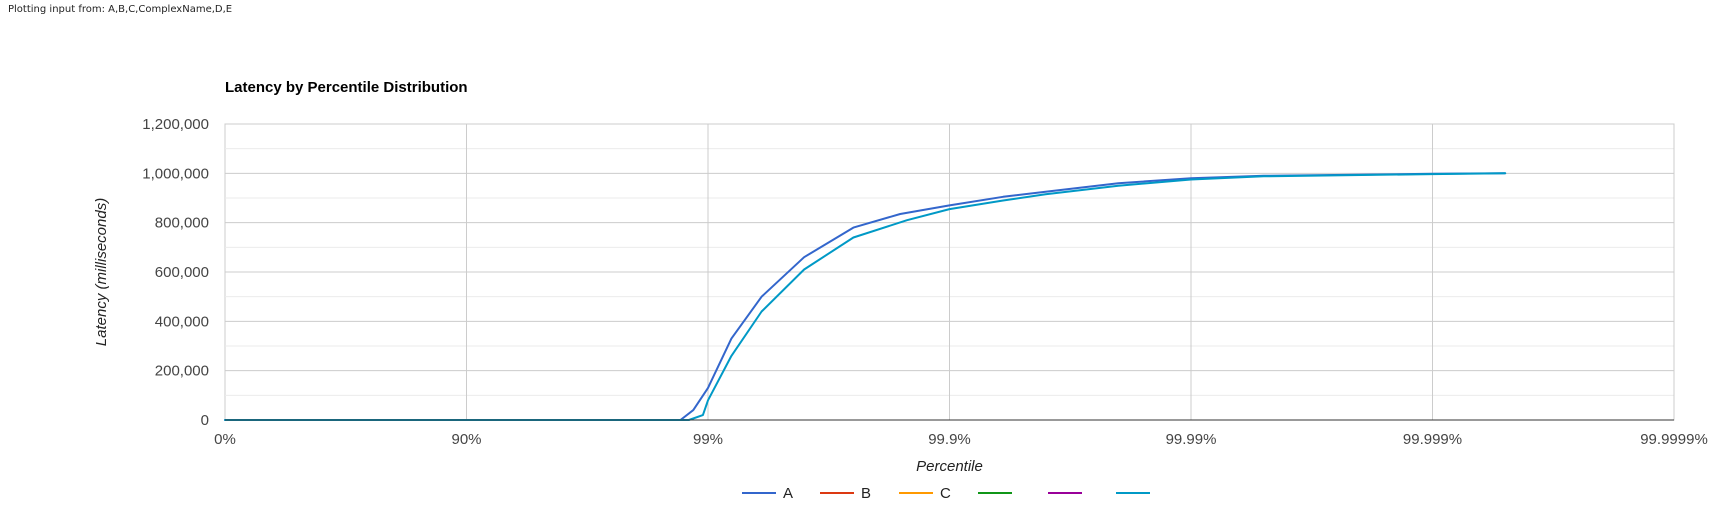  What do you see at coordinates (708, 439) in the screenshot?
I see `x-tick-label: 99%` at bounding box center [708, 439].